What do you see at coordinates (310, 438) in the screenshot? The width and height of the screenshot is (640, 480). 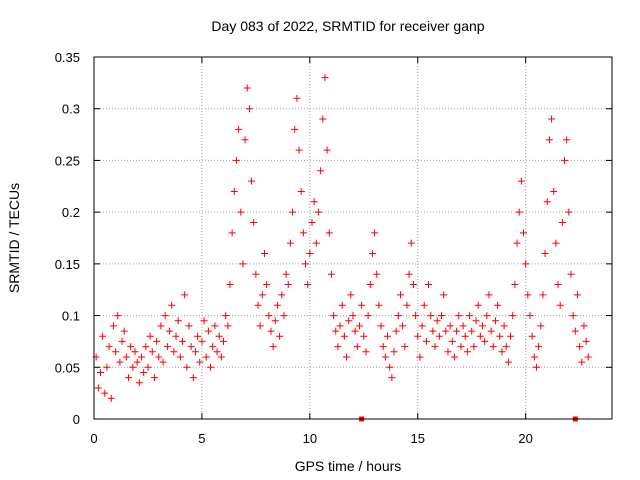 I see `x-tick-label: 10` at bounding box center [310, 438].